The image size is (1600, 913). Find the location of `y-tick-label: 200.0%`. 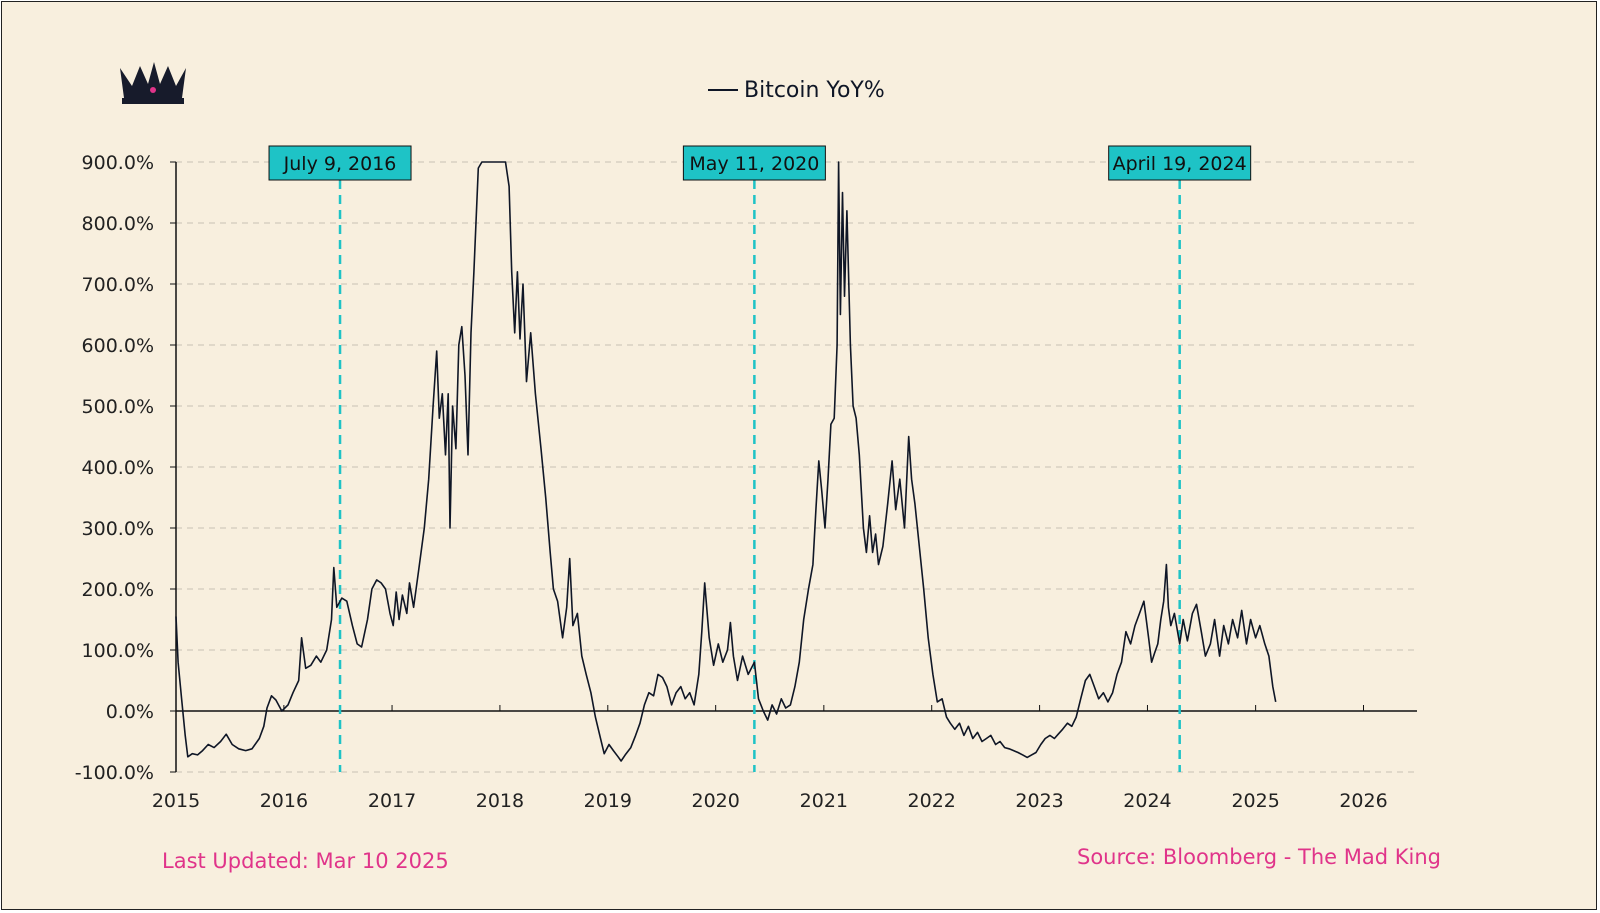

y-tick-label: 200.0% is located at coordinates (118, 590).